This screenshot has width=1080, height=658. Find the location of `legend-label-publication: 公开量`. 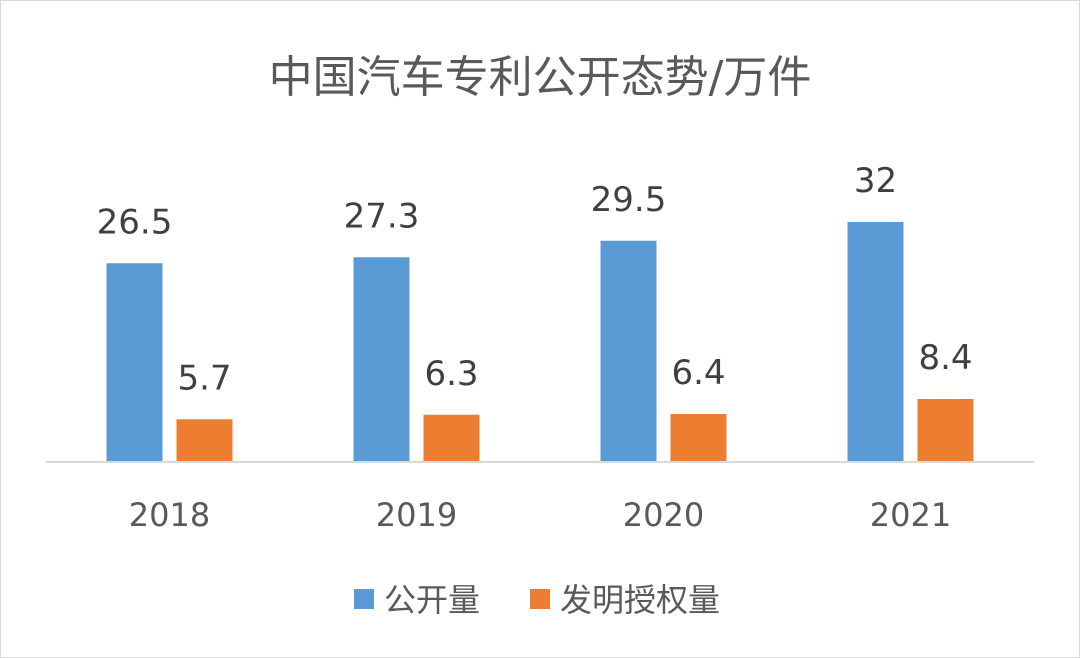

legend-label-publication: 公开量 is located at coordinates (432, 600).